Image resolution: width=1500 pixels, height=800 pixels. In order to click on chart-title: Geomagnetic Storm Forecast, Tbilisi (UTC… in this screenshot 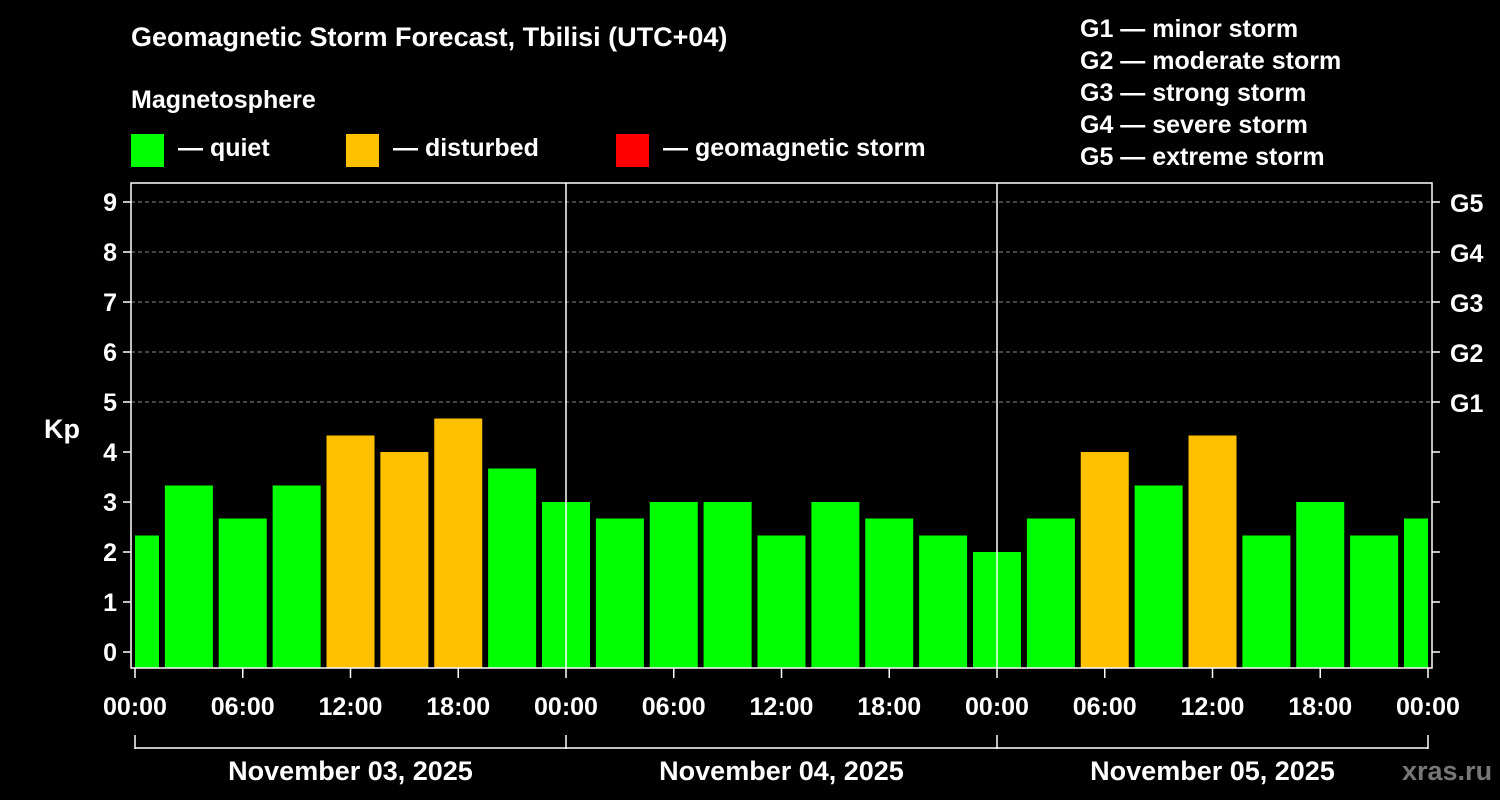, I will do `click(429, 37)`.